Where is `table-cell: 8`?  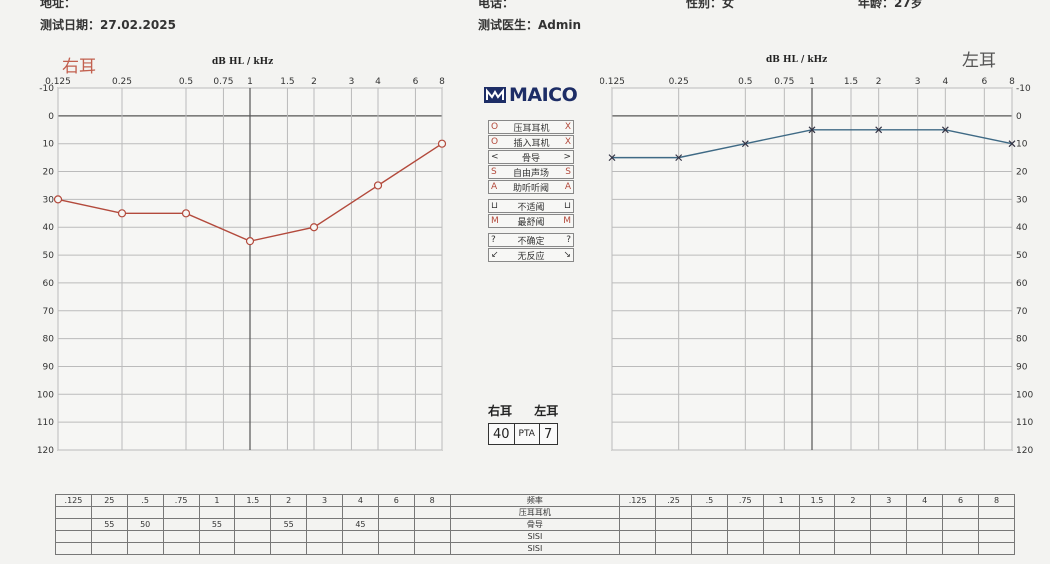 table-cell: 8 is located at coordinates (432, 500).